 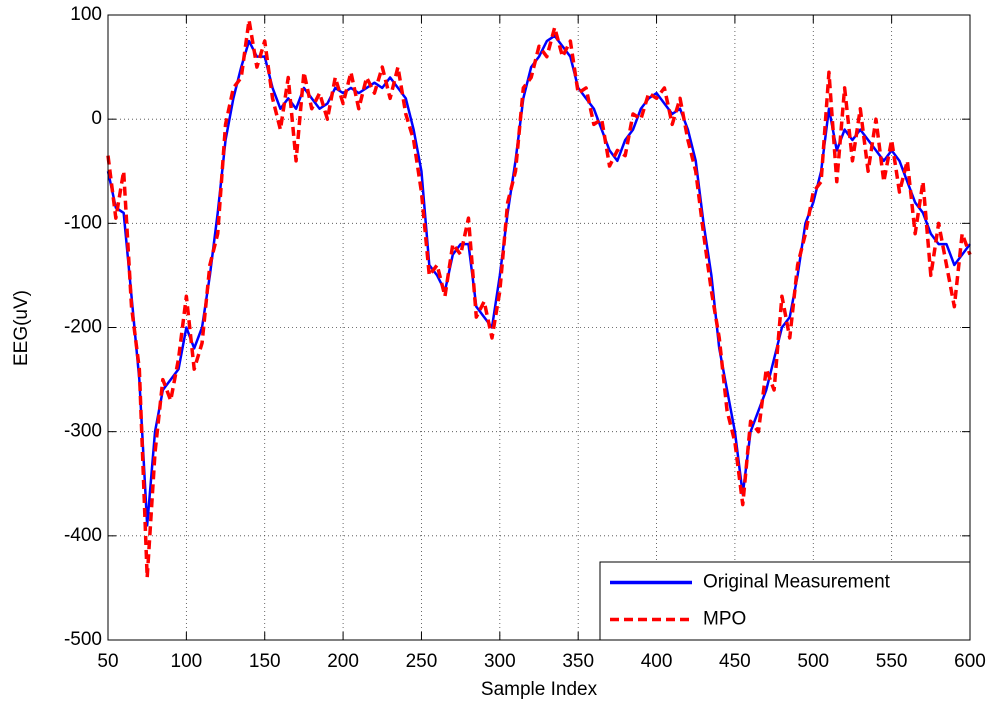 What do you see at coordinates (813, 661) in the screenshot?
I see `x-tick-label: 500` at bounding box center [813, 661].